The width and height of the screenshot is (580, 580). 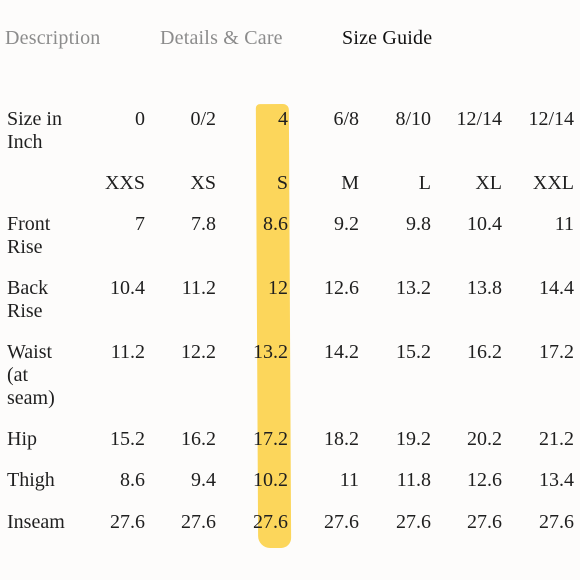 I want to click on row-label: Thigh, so click(x=31, y=480).